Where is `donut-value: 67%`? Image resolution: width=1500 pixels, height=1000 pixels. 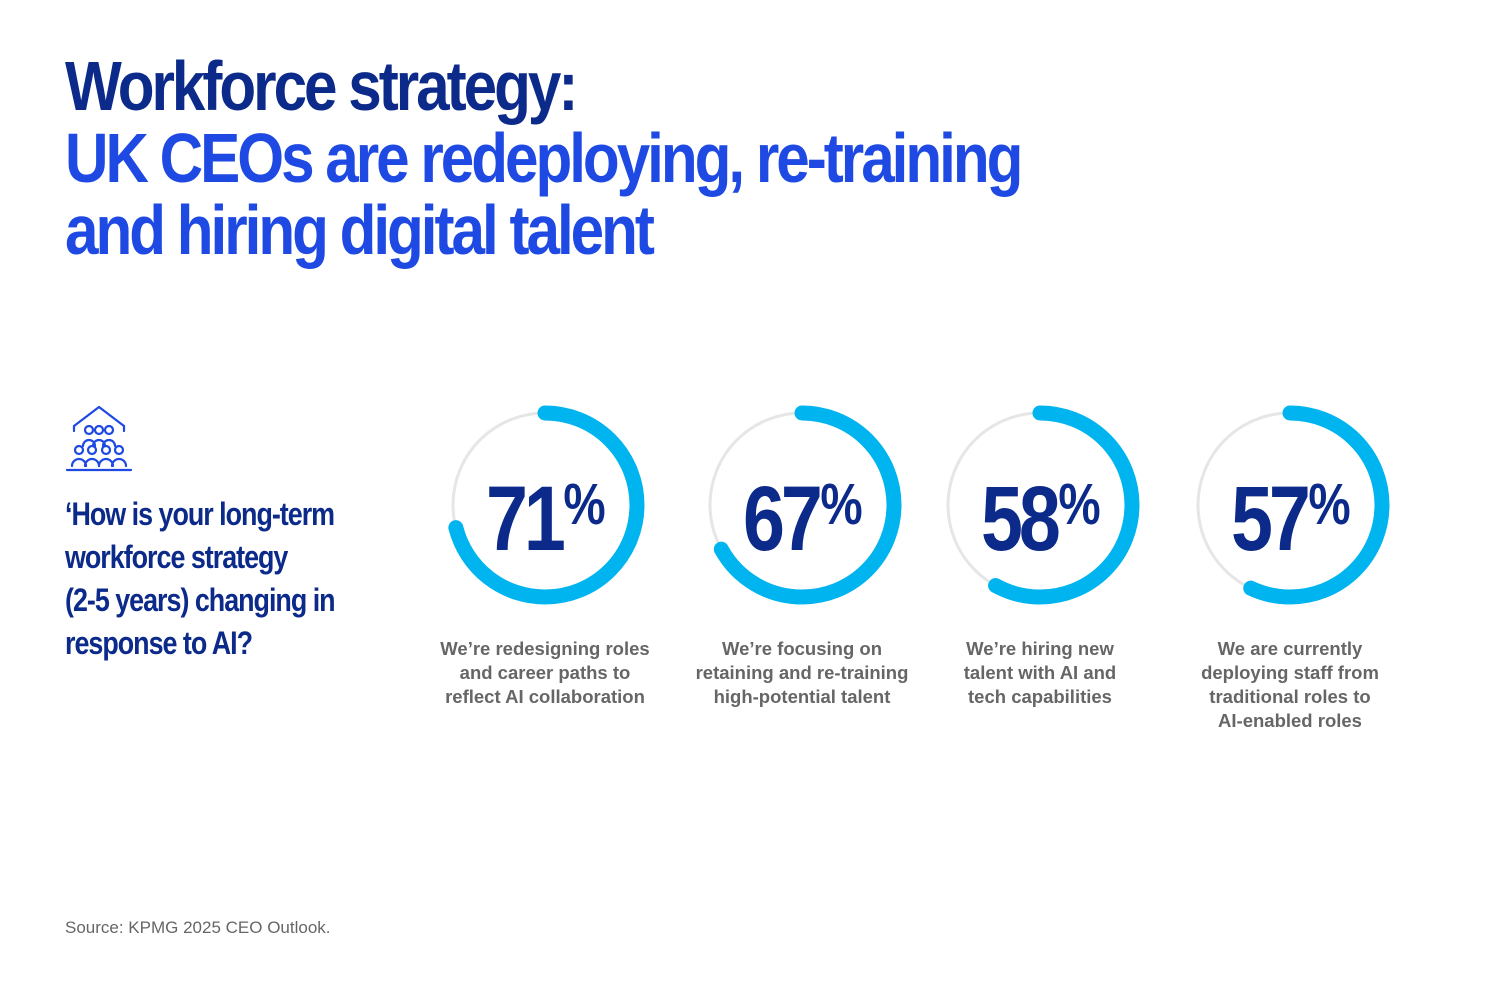
donut-value: 67% is located at coordinates (802, 512).